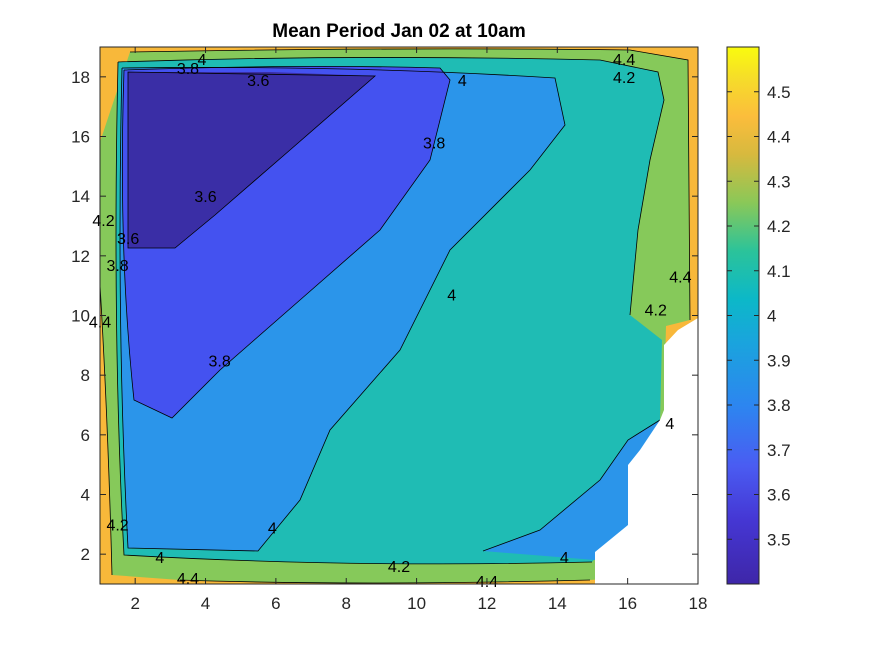 The width and height of the screenshot is (875, 656). Describe the element at coordinates (80, 316) in the screenshot. I see `y-tick-label: 10` at that location.